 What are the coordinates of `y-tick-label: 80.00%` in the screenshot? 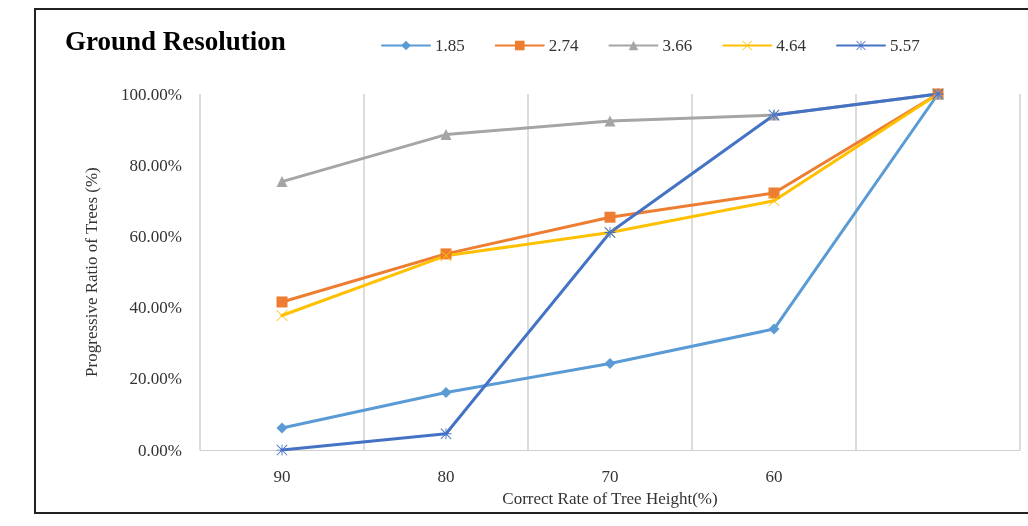 It's located at (155, 165).